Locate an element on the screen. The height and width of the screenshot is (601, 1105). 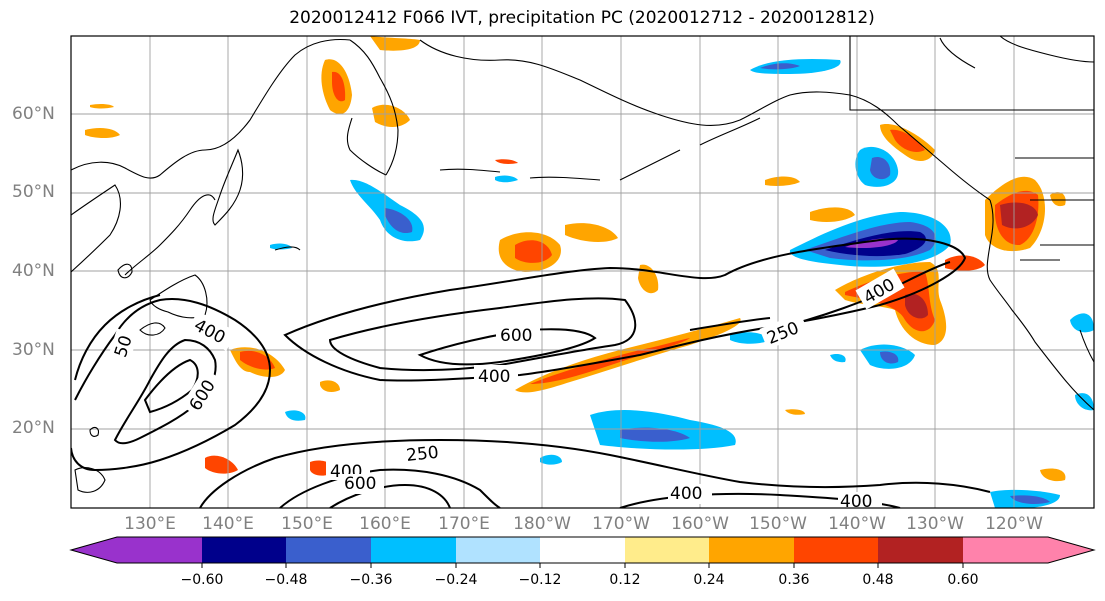
lon-label: 160°W is located at coordinates (700, 524).